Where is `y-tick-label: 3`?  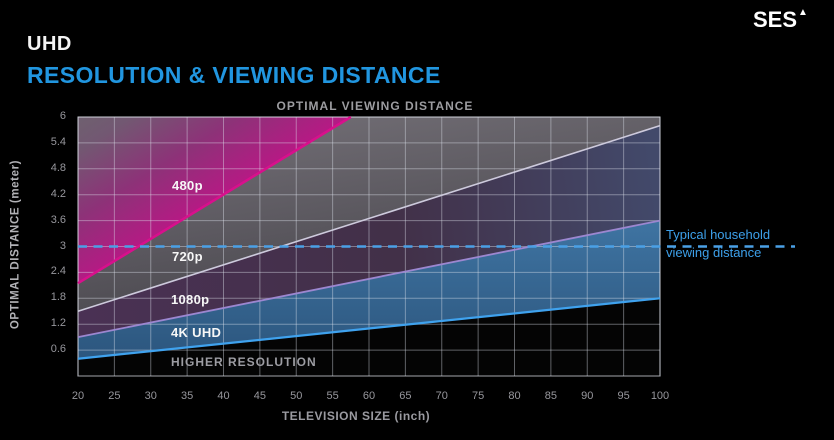 y-tick-label: 3 is located at coordinates (62, 245).